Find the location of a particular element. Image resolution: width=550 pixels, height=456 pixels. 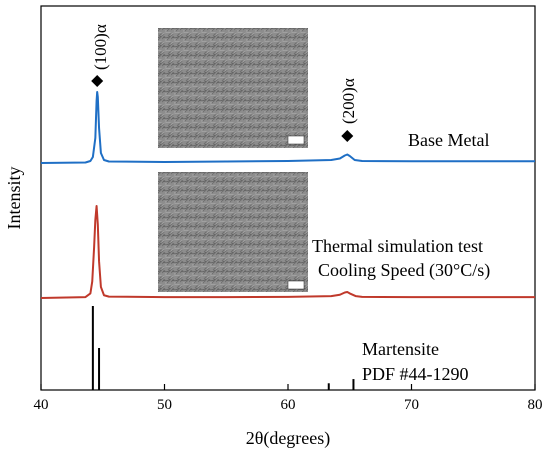

peak-label-100: (100)α is located at coordinates (100, 47).